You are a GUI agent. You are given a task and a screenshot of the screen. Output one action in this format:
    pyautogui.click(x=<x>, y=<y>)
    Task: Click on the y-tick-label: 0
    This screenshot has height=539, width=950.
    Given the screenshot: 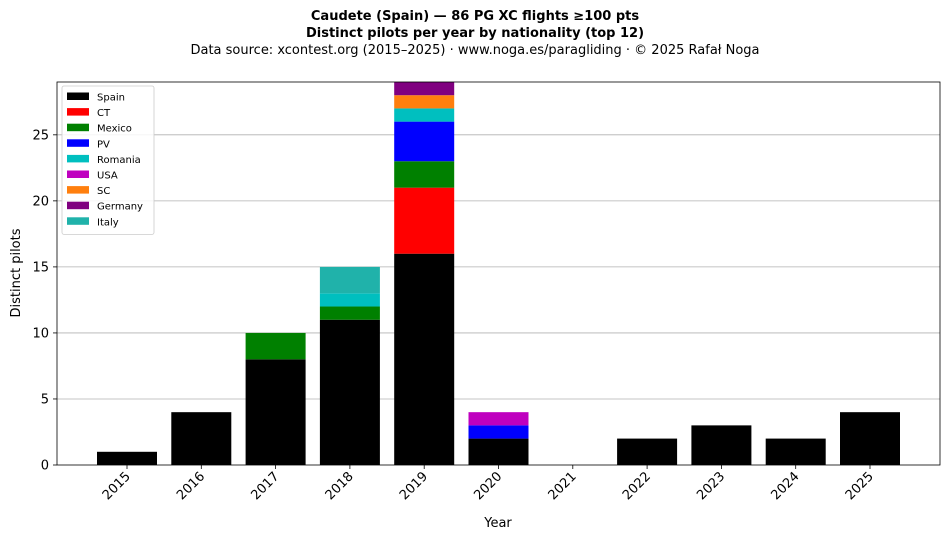 What is the action you would take?
    pyautogui.click(x=45, y=466)
    